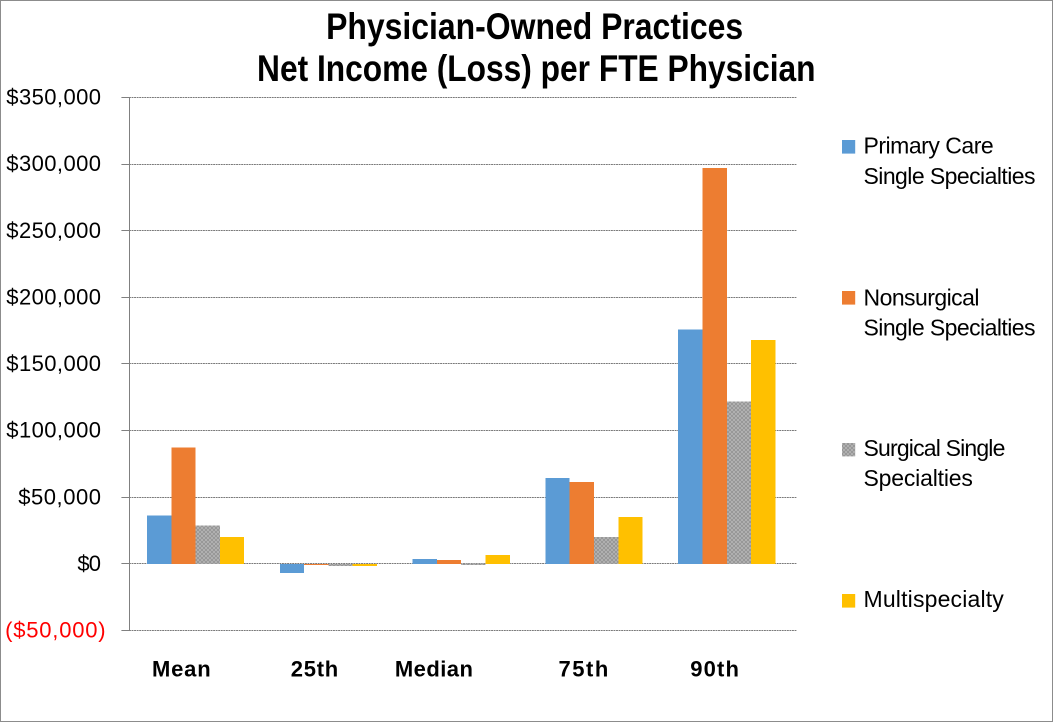 This screenshot has height=722, width=1053. Describe the element at coordinates (89, 563) in the screenshot. I see `svg-text: $0` at that location.